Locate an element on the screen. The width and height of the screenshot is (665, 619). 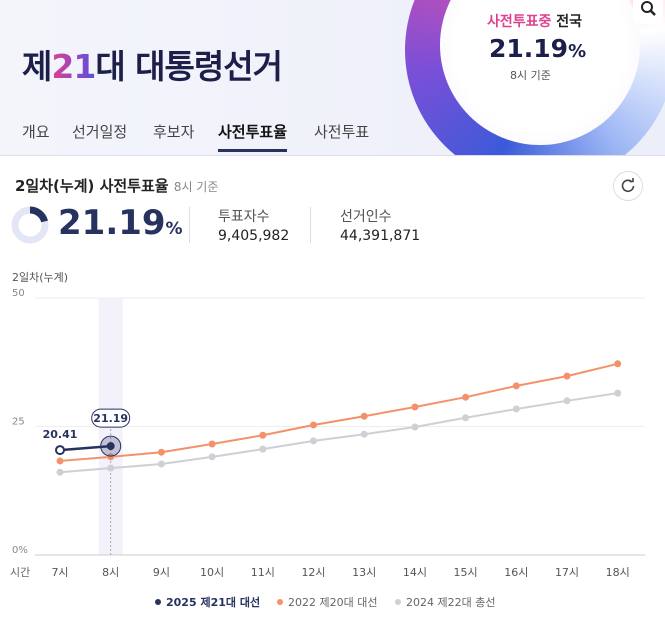
rate-donut is located at coordinates (30, 225).